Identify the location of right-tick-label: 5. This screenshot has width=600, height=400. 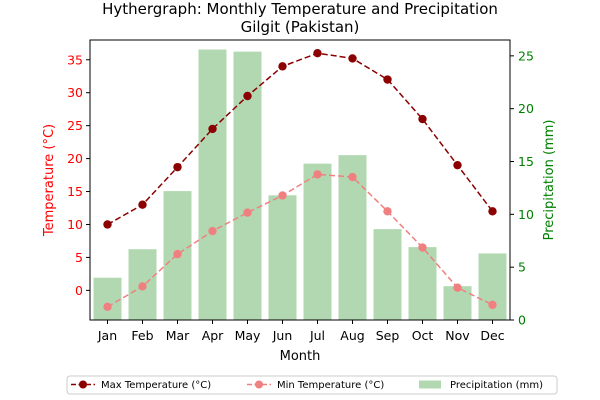
(522, 267).